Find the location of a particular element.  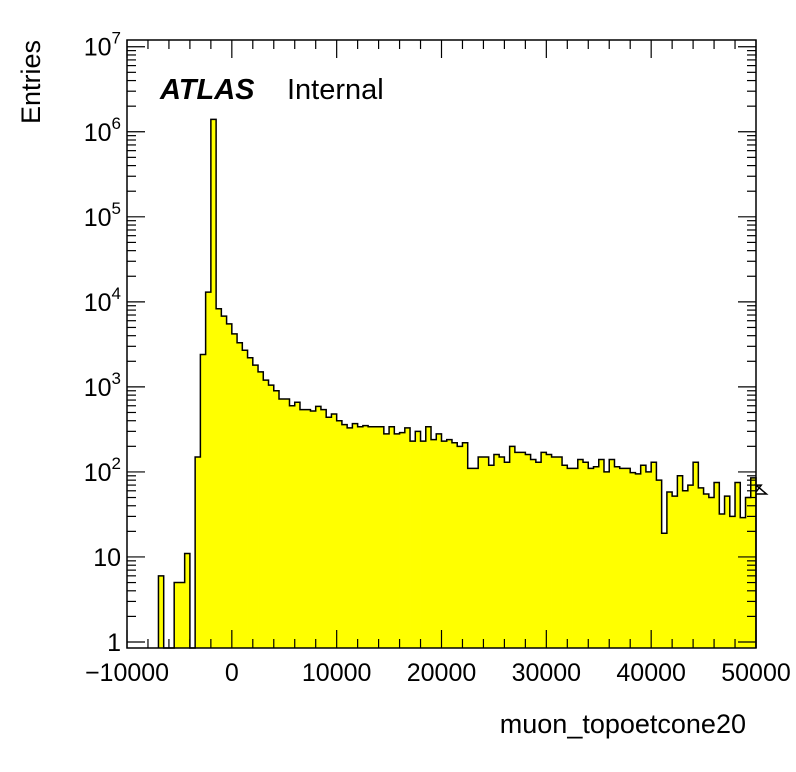

x-tick-label: 40000 is located at coordinates (651, 673).